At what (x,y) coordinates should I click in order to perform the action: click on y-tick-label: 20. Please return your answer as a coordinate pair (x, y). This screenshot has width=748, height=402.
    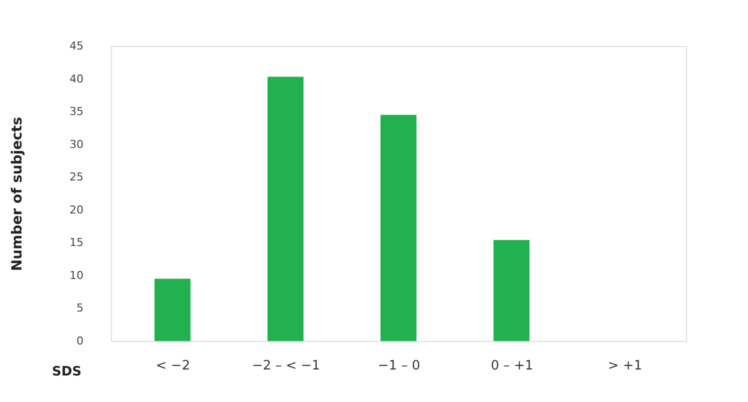
    Looking at the image, I should click on (77, 209).